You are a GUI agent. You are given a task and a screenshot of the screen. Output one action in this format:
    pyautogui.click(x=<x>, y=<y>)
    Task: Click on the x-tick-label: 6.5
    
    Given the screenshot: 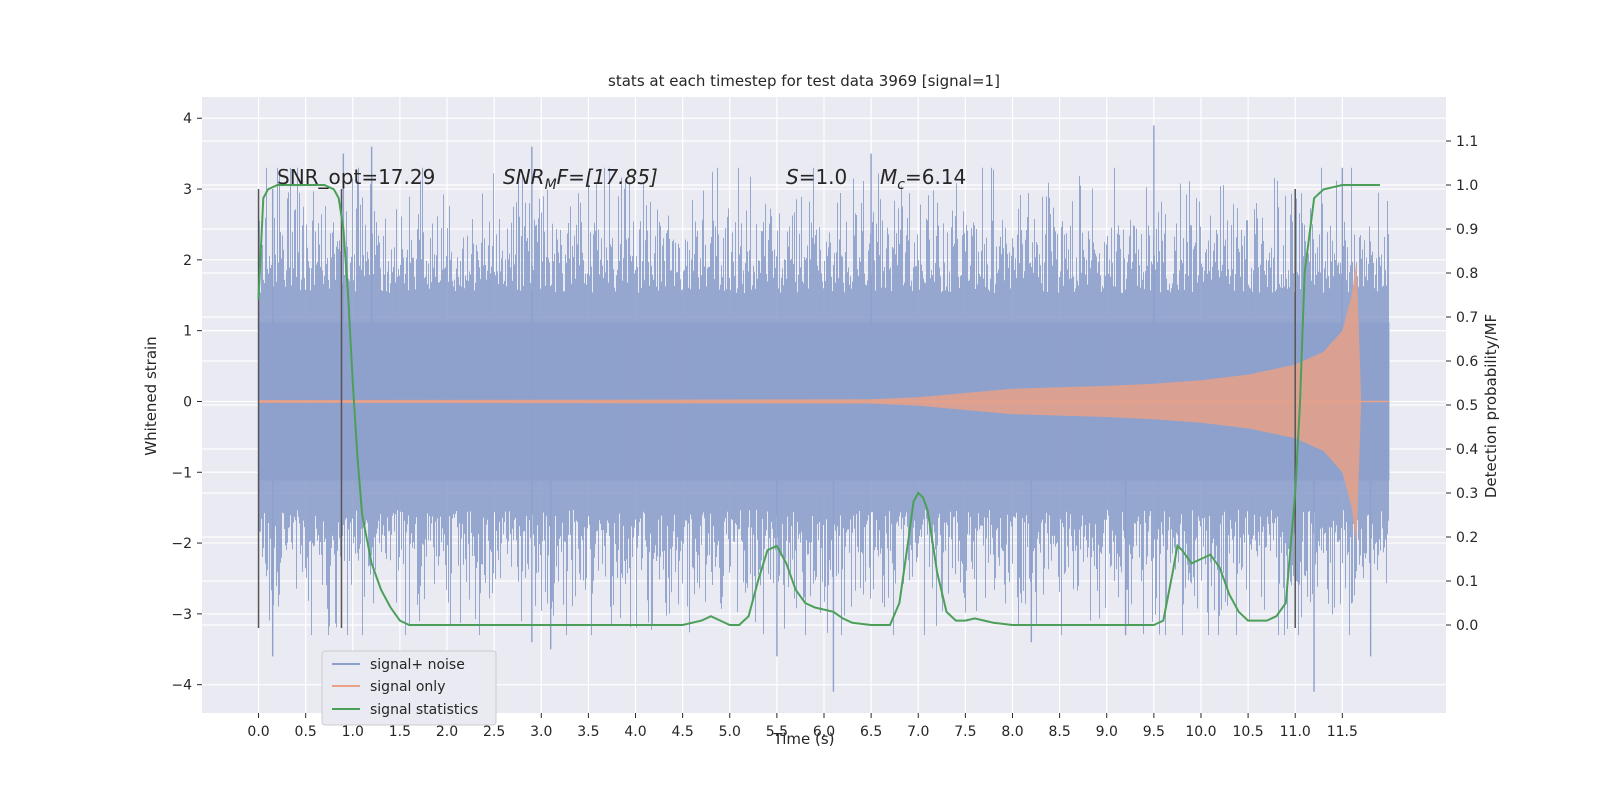 What is the action you would take?
    pyautogui.click(x=871, y=732)
    